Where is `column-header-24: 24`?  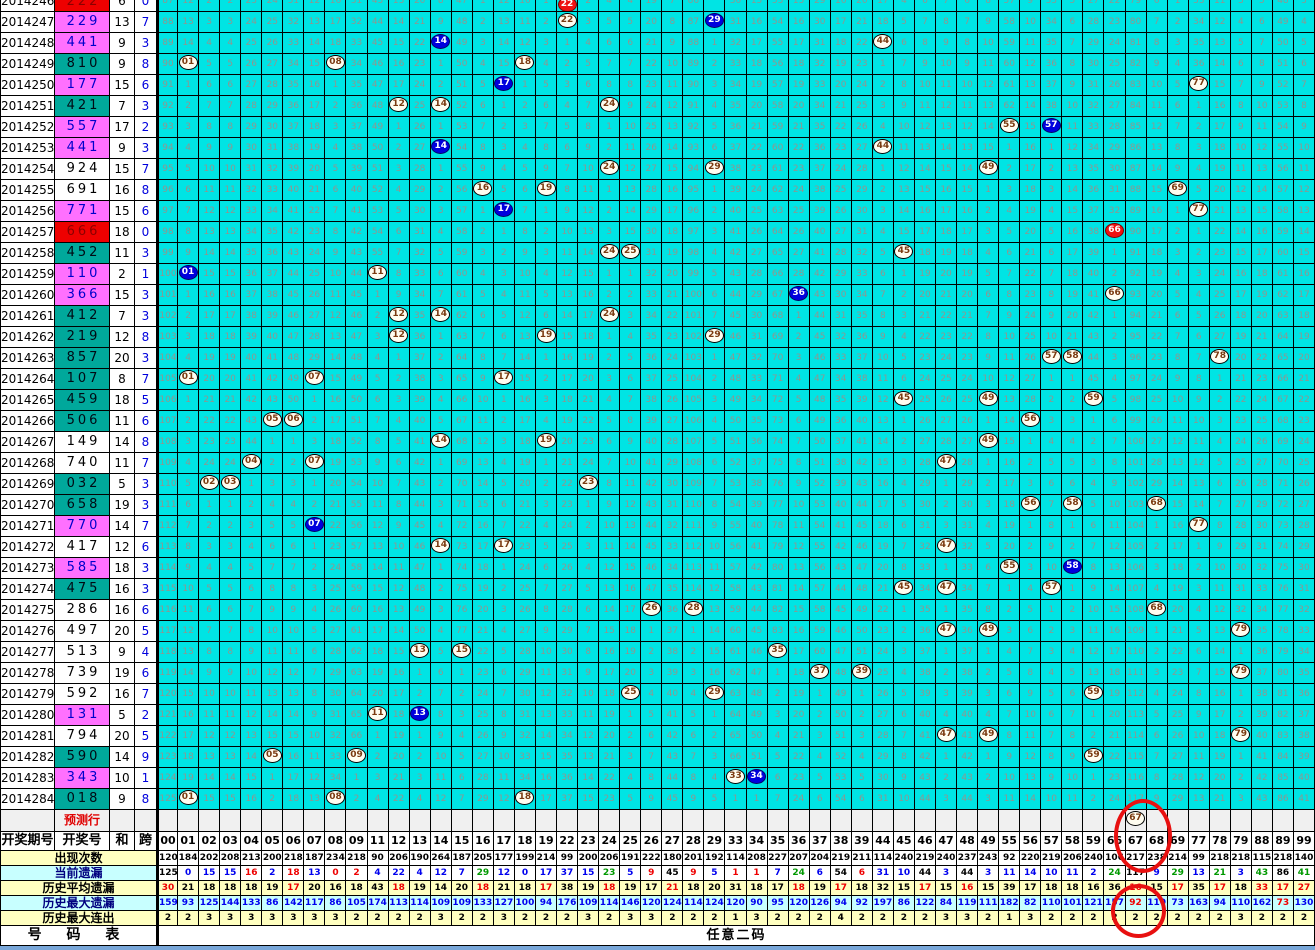 column-header-24: 24 is located at coordinates (610, 841).